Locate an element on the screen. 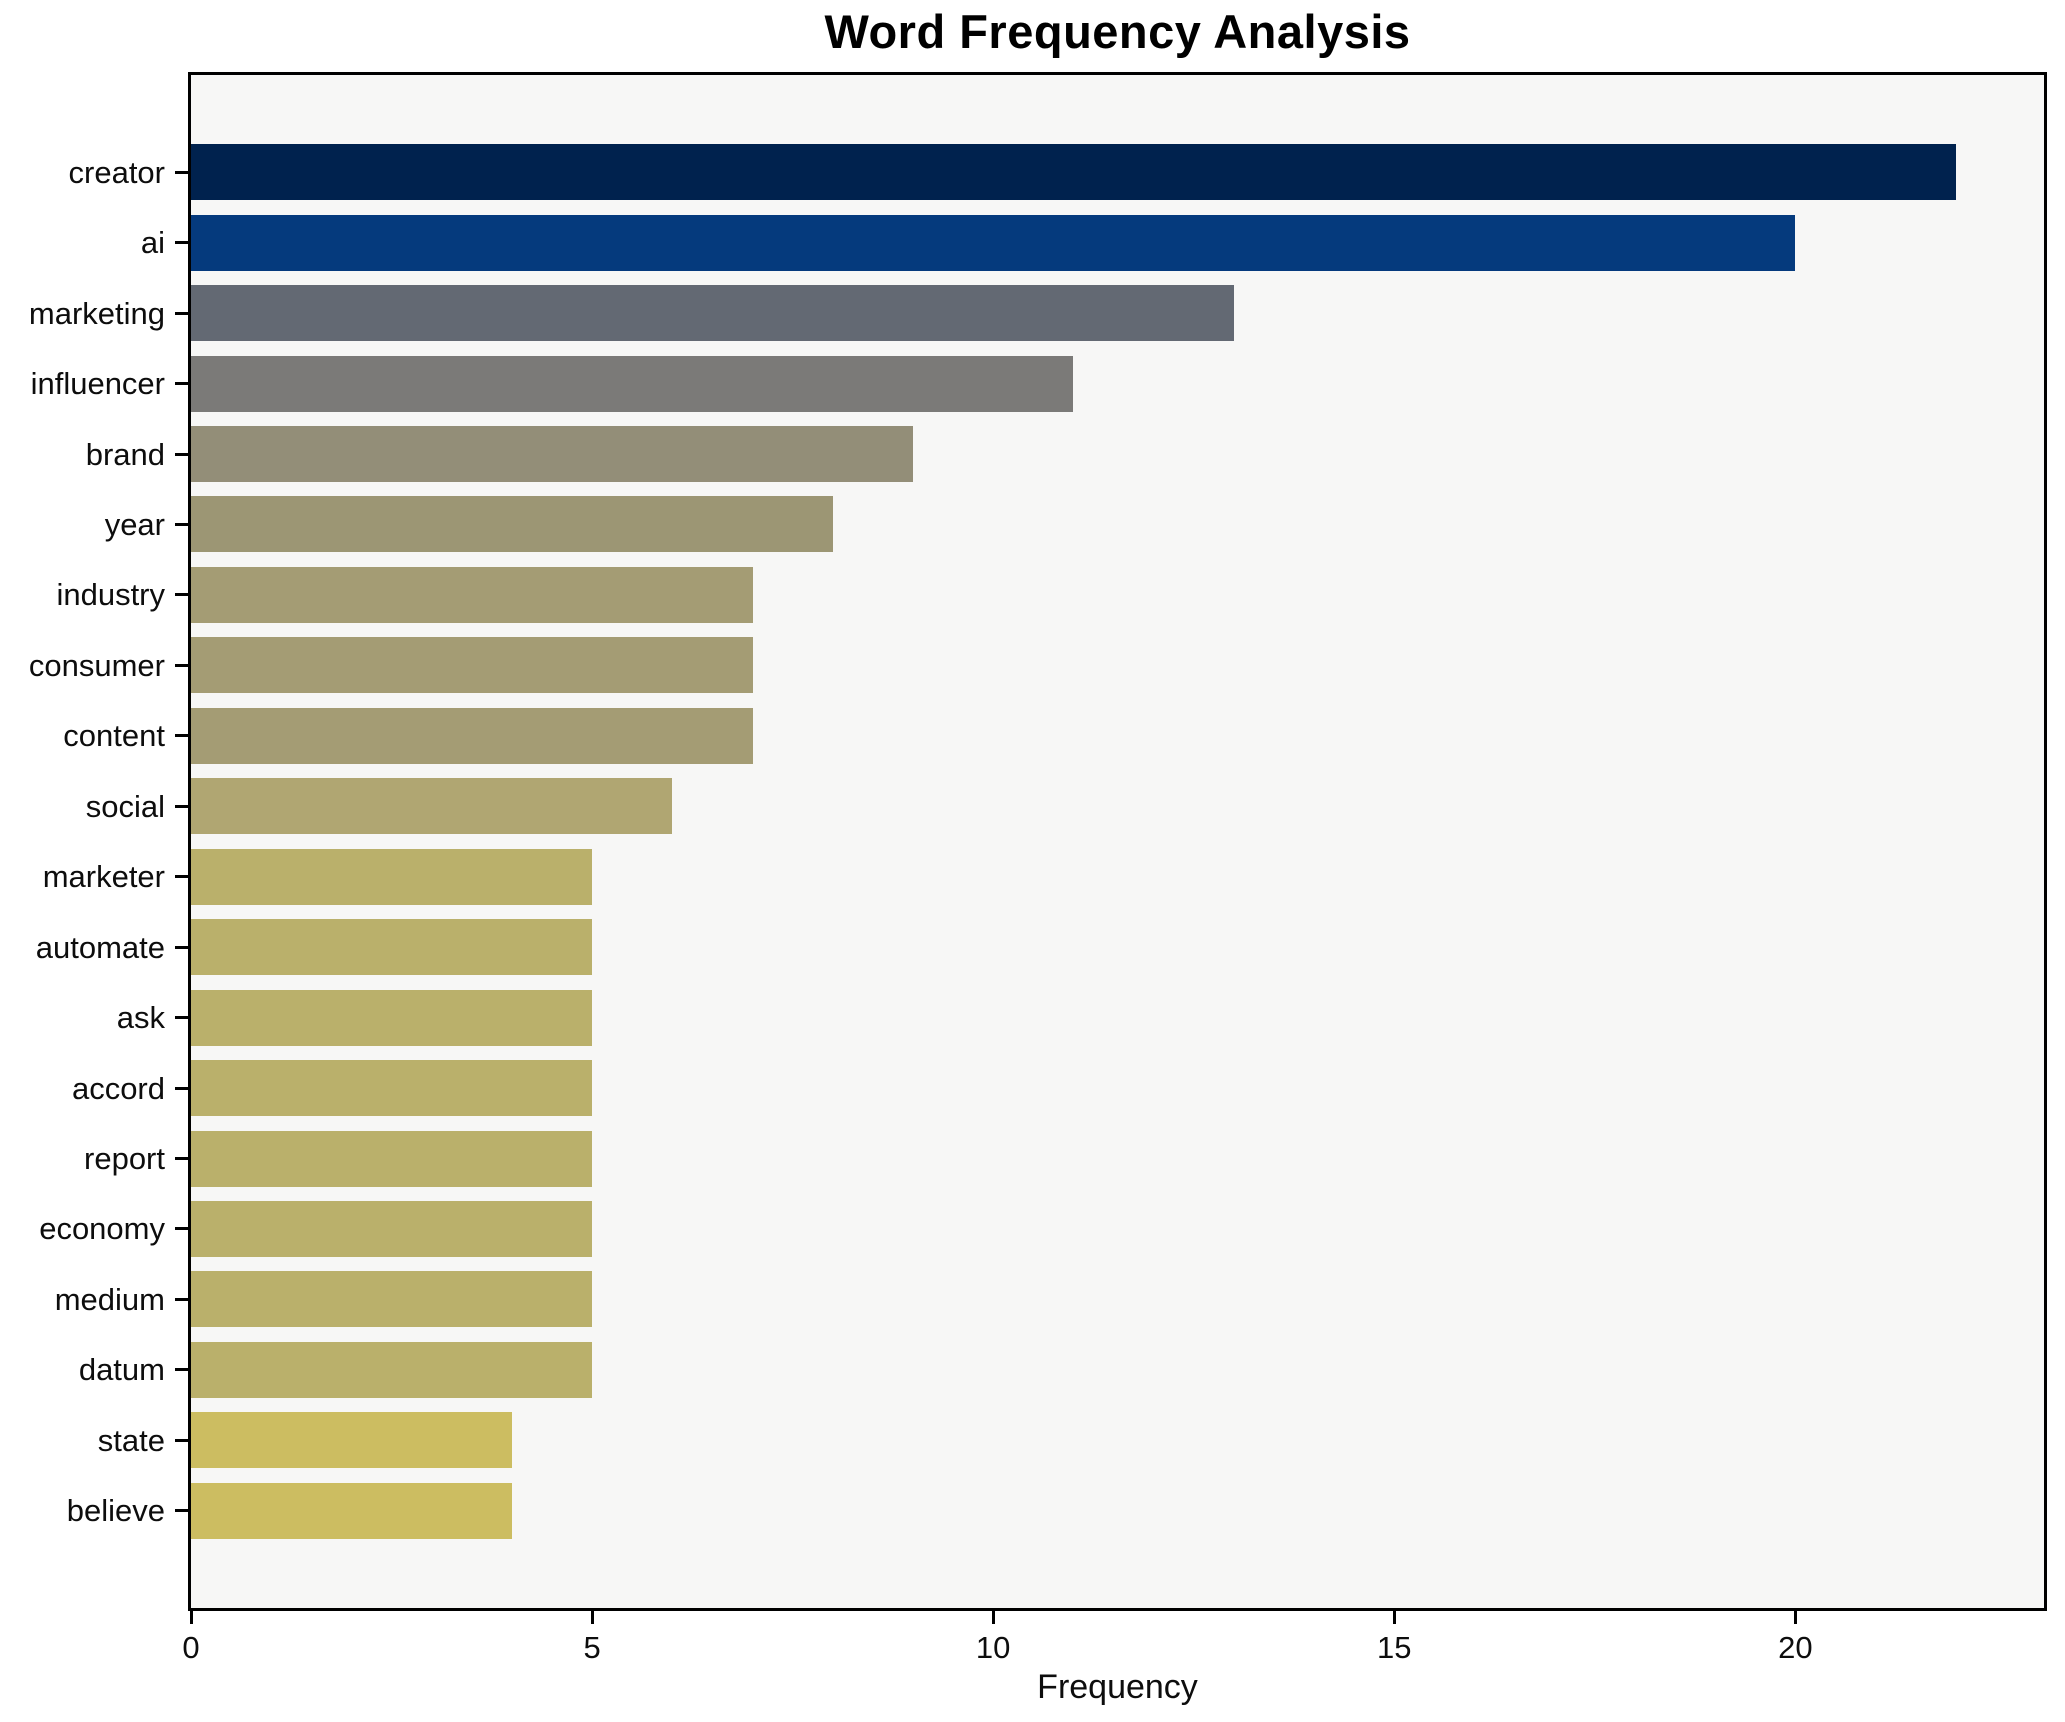  y-tick-label-influencer: influencer is located at coordinates (97, 384).